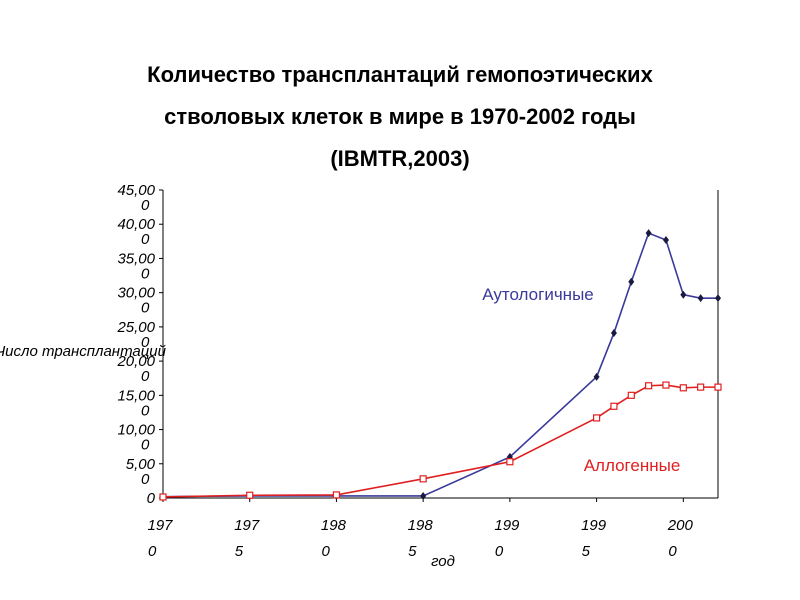 The image size is (800, 600). What do you see at coordinates (399, 158) in the screenshot?
I see `chart-title: (IBMTR,2003)` at bounding box center [399, 158].